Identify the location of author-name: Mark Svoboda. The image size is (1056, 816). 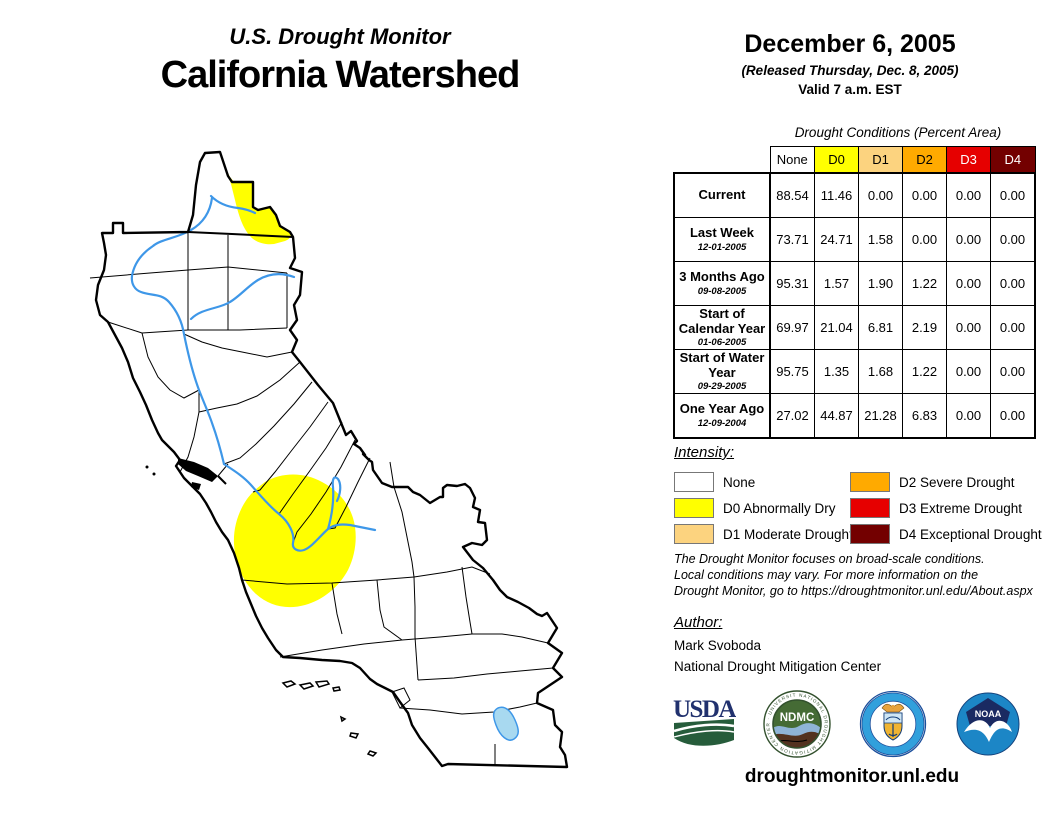
(718, 645).